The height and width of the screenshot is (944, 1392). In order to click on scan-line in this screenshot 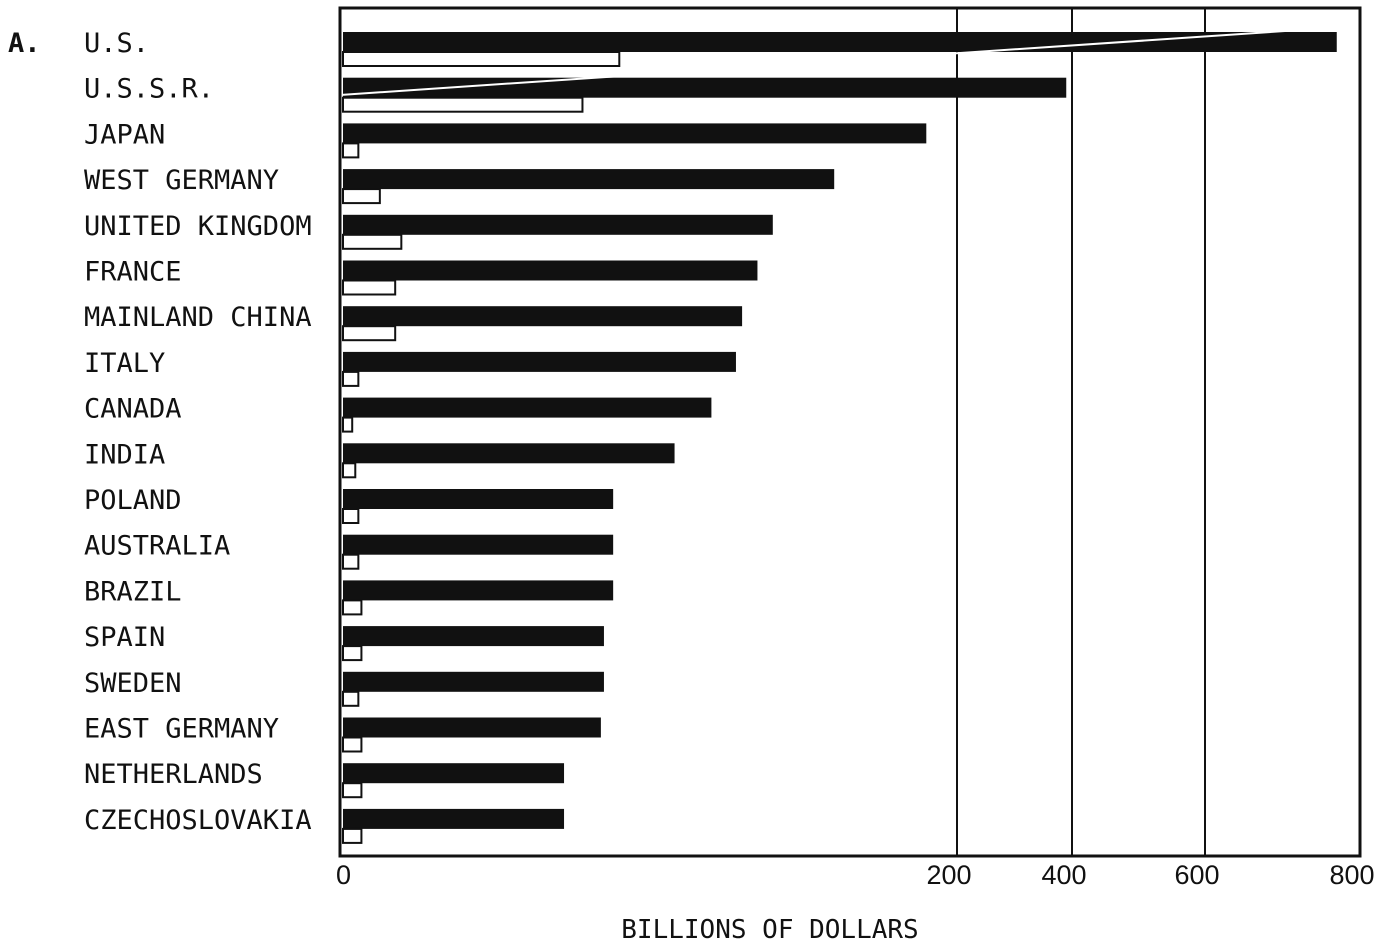, I will do `click(820, 62)`.